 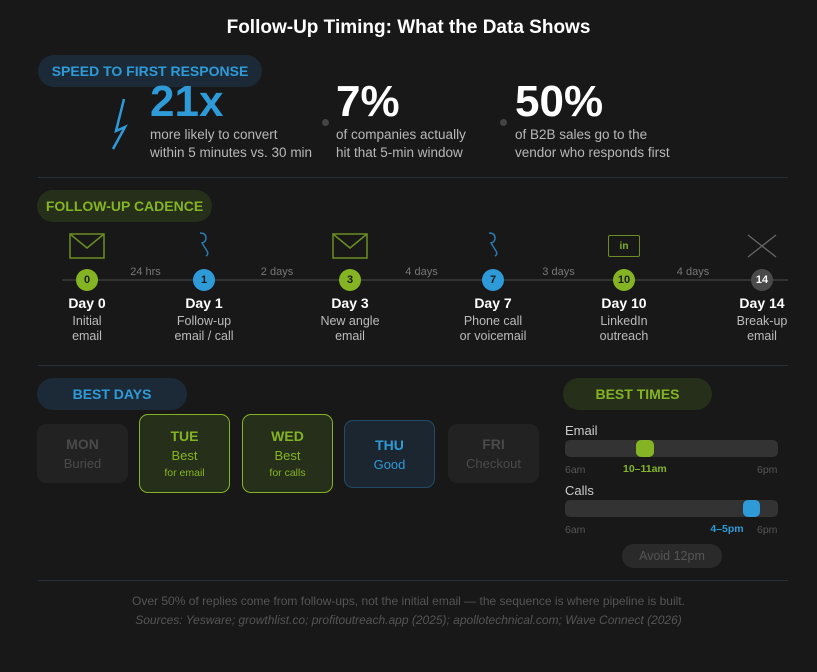 What do you see at coordinates (559, 101) in the screenshot?
I see `stat-value: 50%` at bounding box center [559, 101].